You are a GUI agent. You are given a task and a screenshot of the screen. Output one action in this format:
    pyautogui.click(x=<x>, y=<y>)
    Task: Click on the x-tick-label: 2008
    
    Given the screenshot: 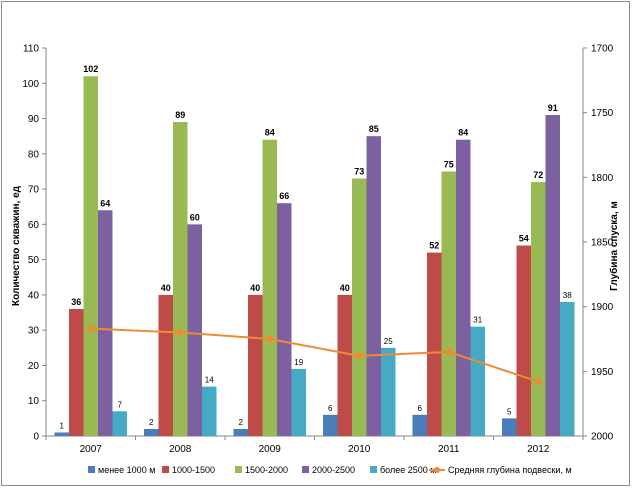 What is the action you would take?
    pyautogui.click(x=180, y=449)
    